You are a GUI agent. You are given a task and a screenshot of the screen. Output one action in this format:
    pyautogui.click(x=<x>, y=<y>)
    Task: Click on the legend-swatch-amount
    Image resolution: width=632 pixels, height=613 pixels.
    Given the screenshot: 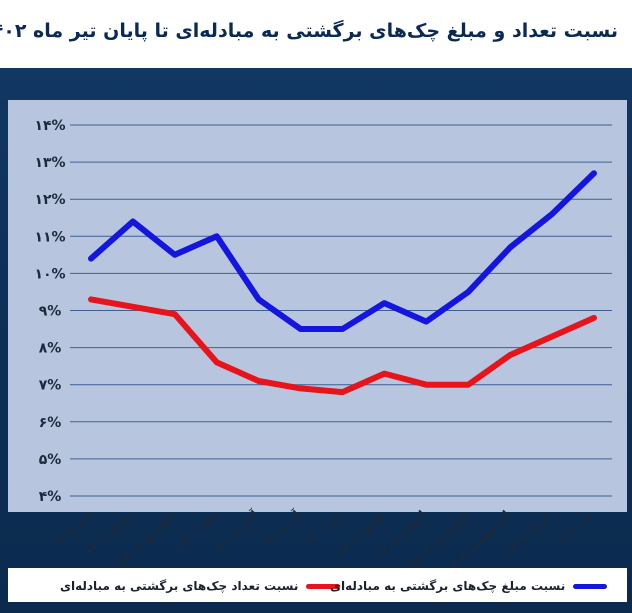 What is the action you would take?
    pyautogui.click(x=590, y=586)
    